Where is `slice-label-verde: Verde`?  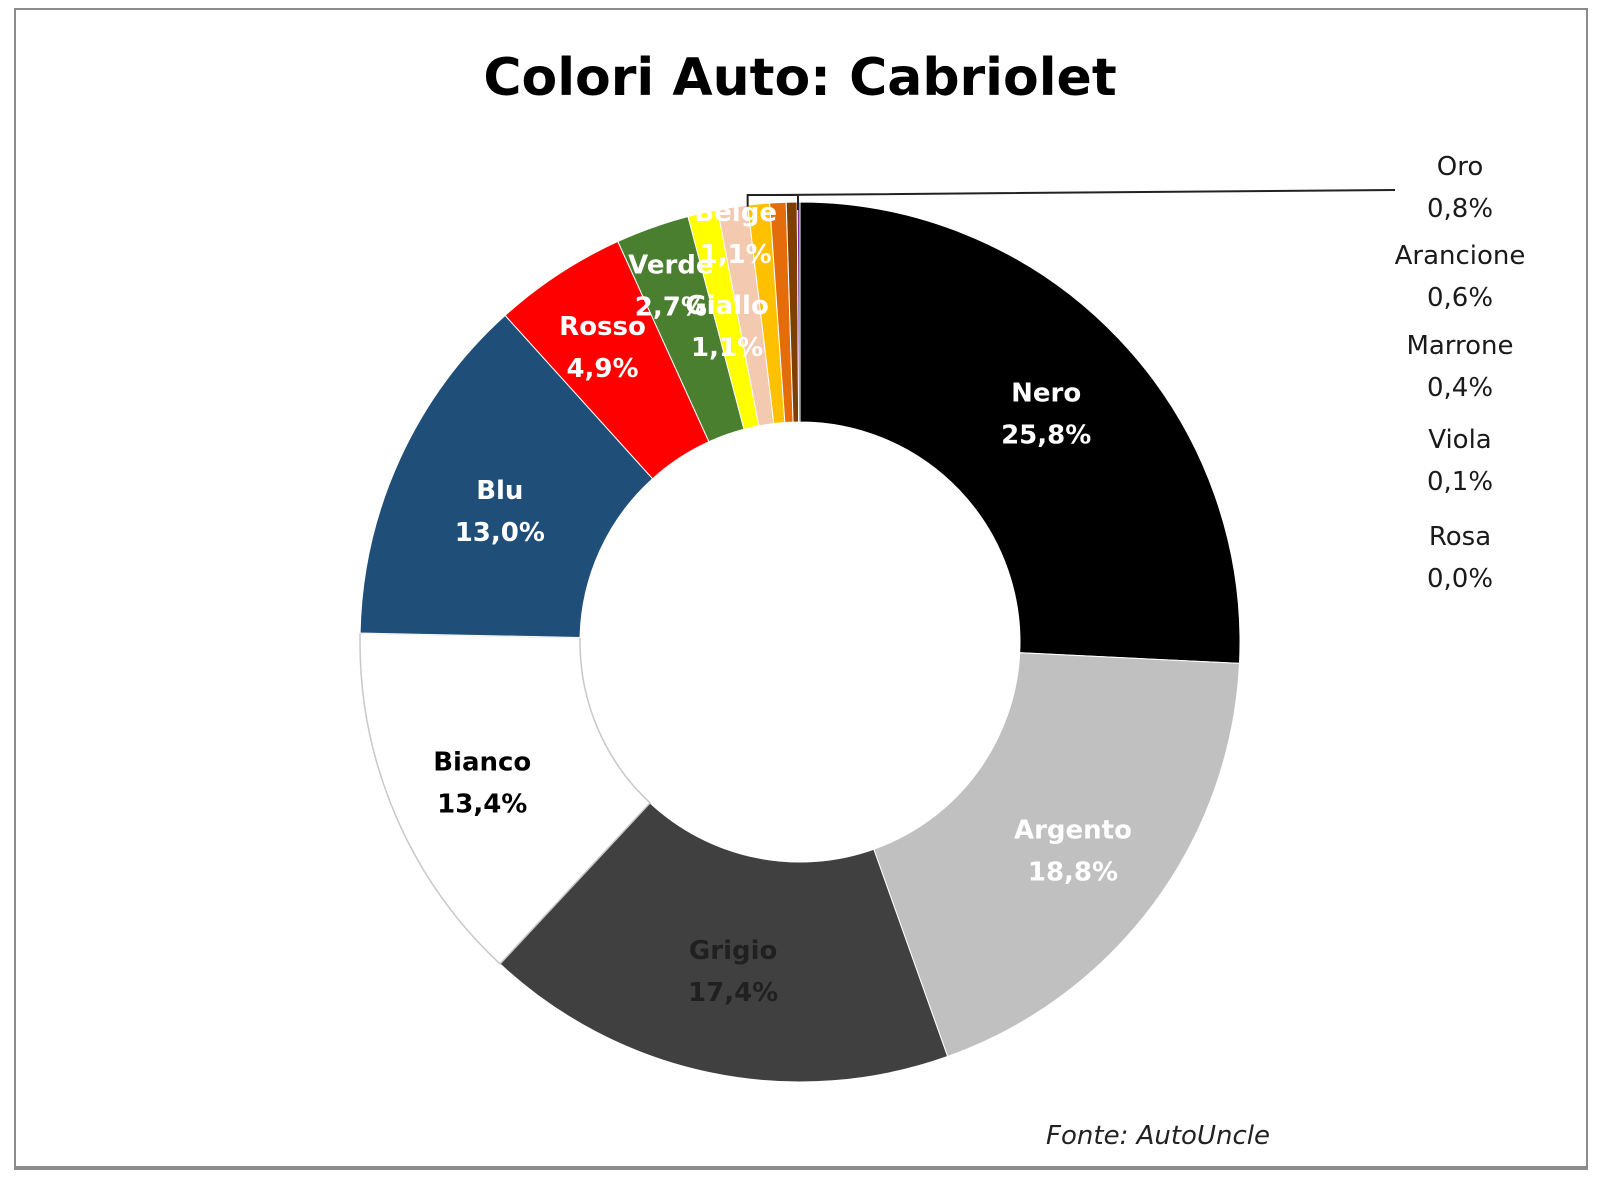 slice-label-verde: Verde is located at coordinates (670, 265).